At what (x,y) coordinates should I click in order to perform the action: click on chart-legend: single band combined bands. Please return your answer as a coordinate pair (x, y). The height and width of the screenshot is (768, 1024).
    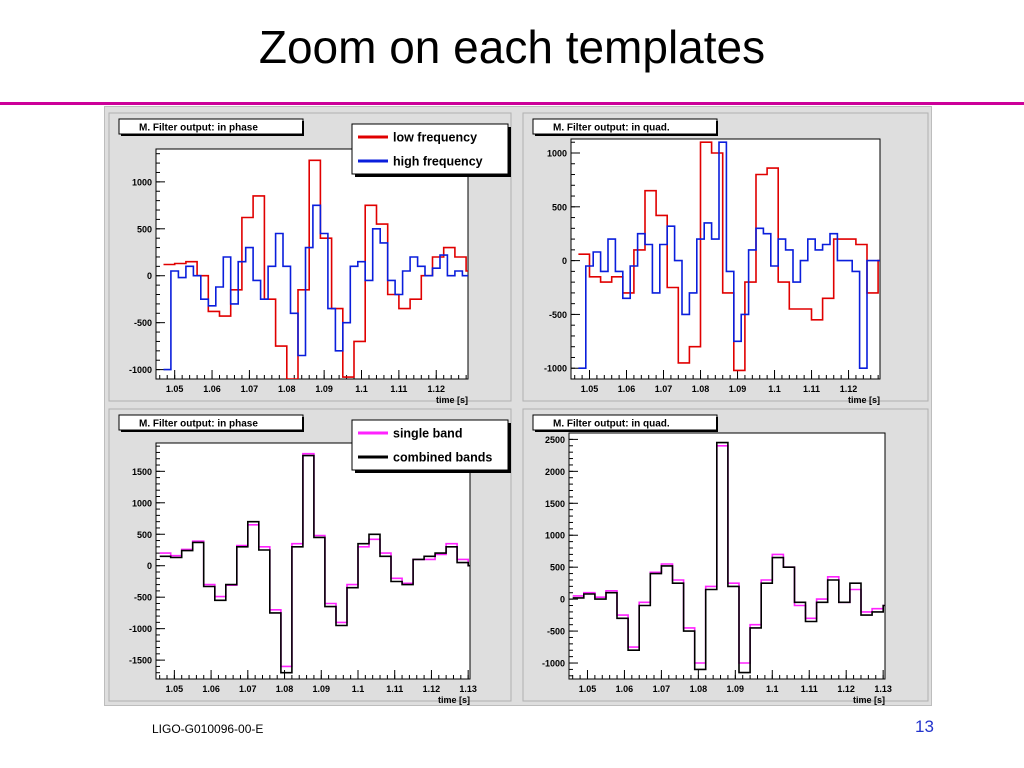
    Looking at the image, I should click on (431, 446).